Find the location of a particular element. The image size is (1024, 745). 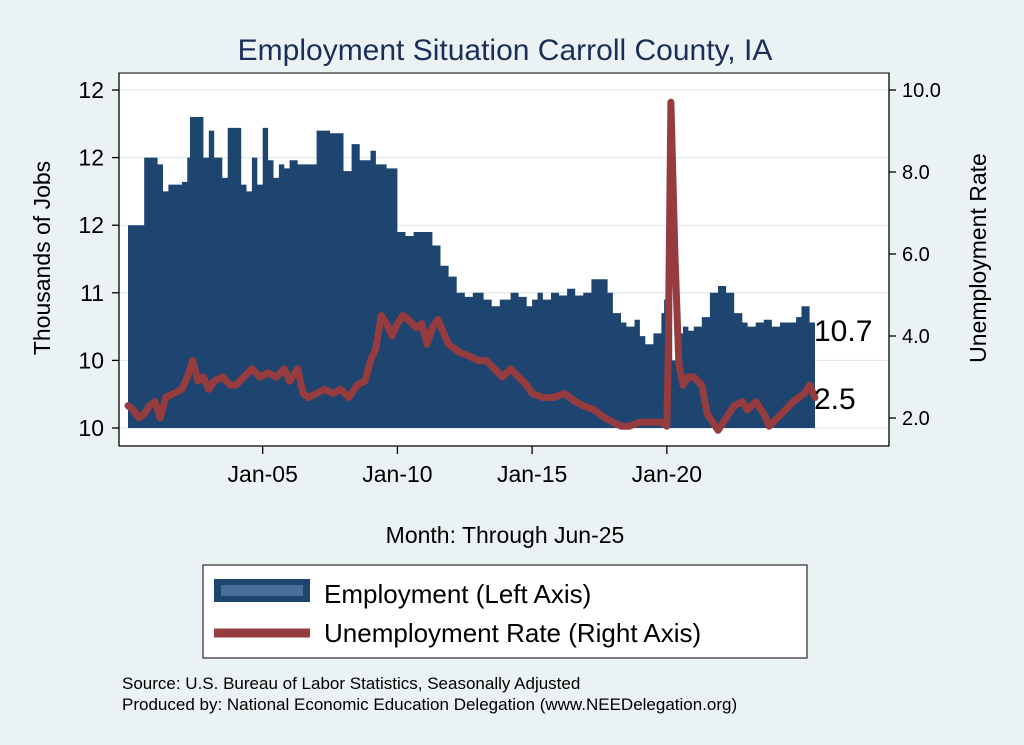

x-tick-label: Jan-05 is located at coordinates (263, 474).